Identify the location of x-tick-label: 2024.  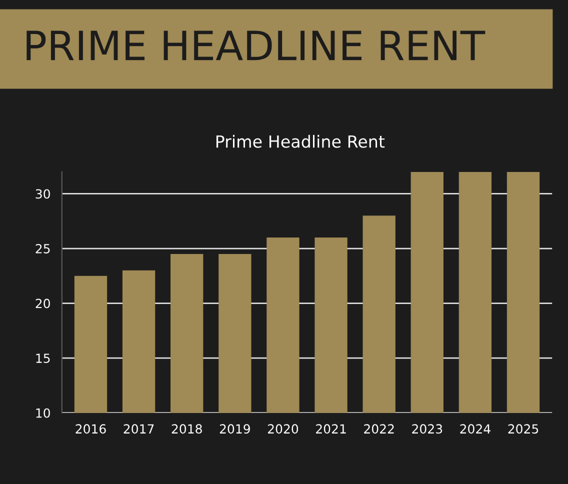
(475, 429).